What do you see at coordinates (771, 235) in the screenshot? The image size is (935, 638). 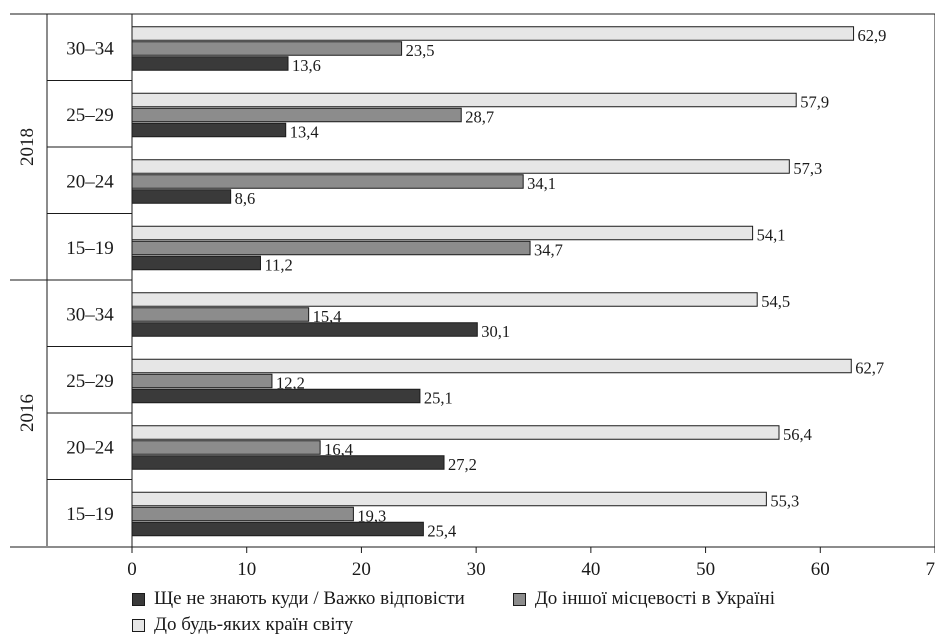 I see `data-label-2018-15-19-series-0: 54,1` at bounding box center [771, 235].